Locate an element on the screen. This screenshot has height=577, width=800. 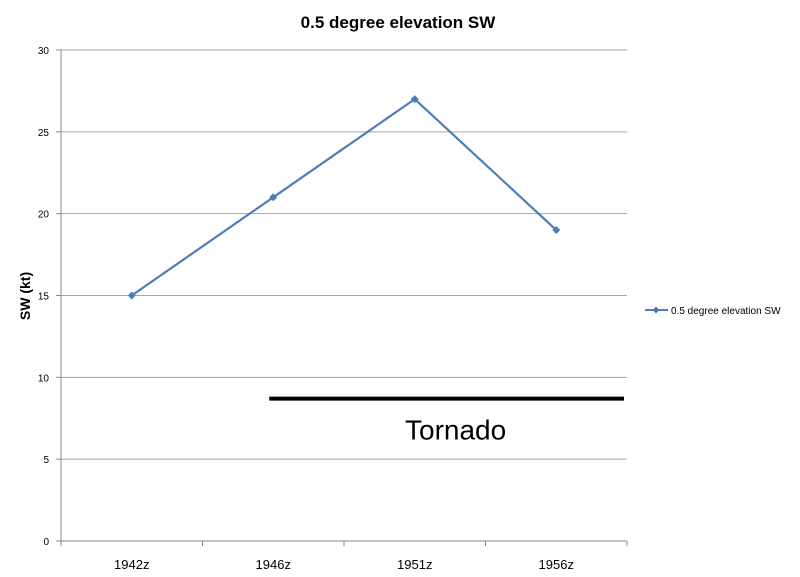
y-tick-label: 15 is located at coordinates (44, 297).